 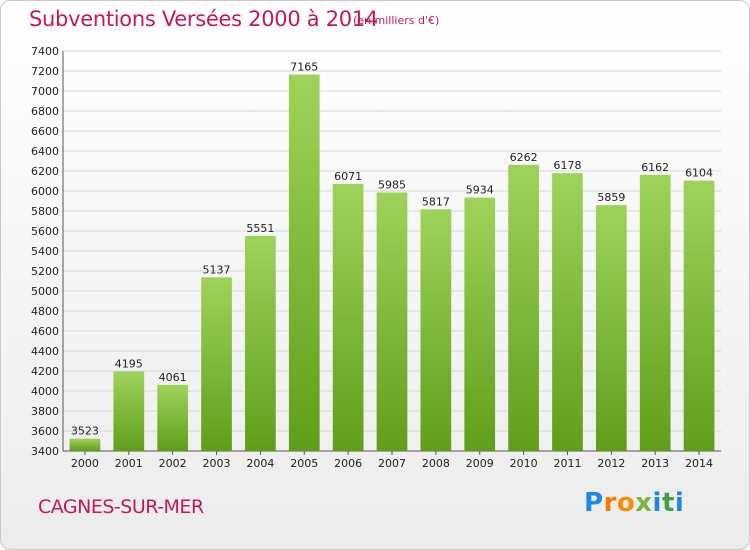 What do you see at coordinates (45, 151) in the screenshot?
I see `y-tick-label: 6400` at bounding box center [45, 151].